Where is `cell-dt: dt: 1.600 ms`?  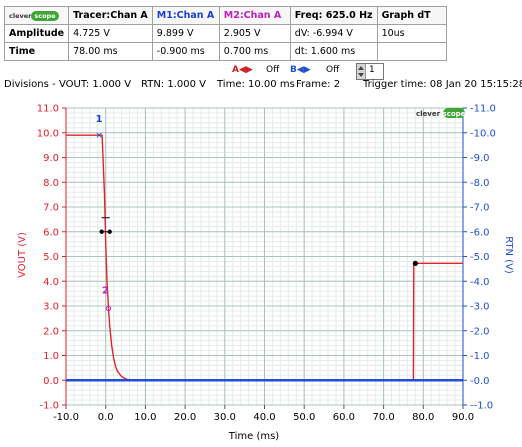
cell-dt: dt: 1.600 ms is located at coordinates (333, 51).